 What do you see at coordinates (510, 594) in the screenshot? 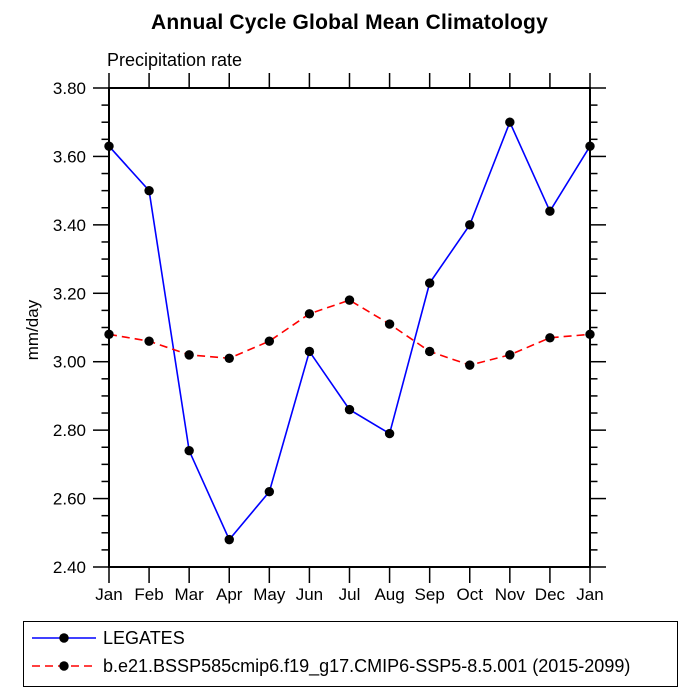
I see `x-tick-label: Nov` at bounding box center [510, 594].